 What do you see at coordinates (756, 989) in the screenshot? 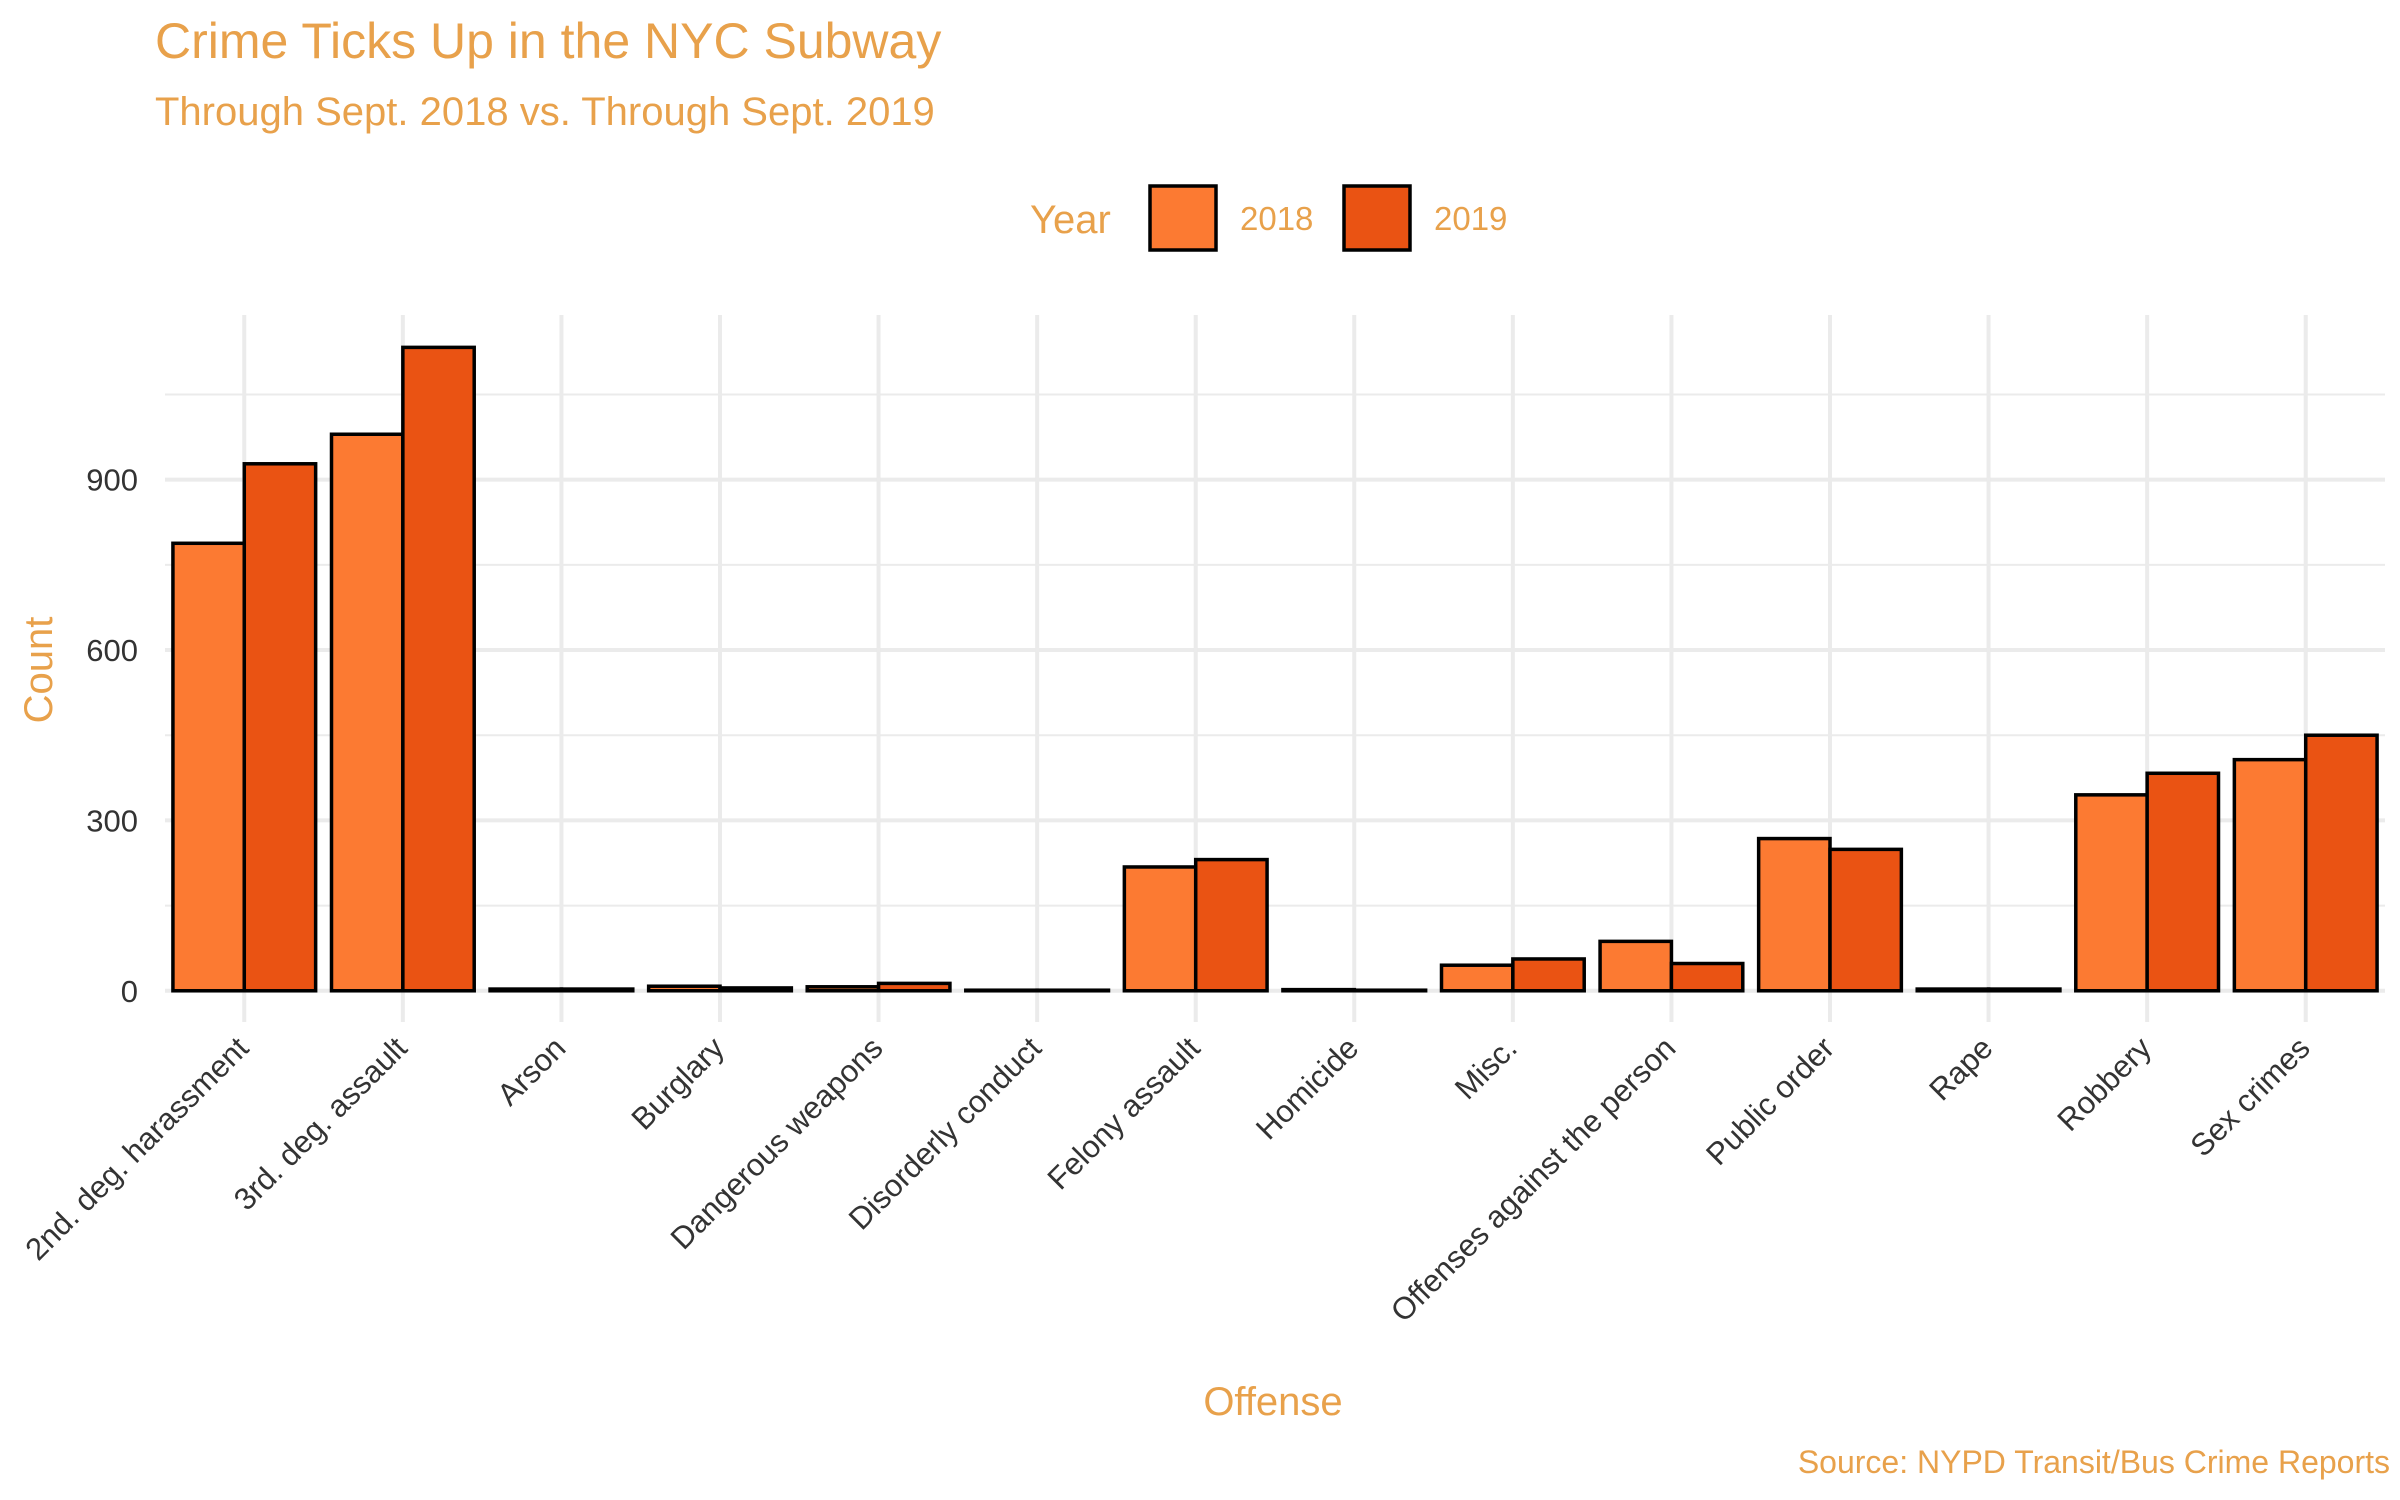
I see `bar-2019-3: Burglary 2019: 5` at bounding box center [756, 989].